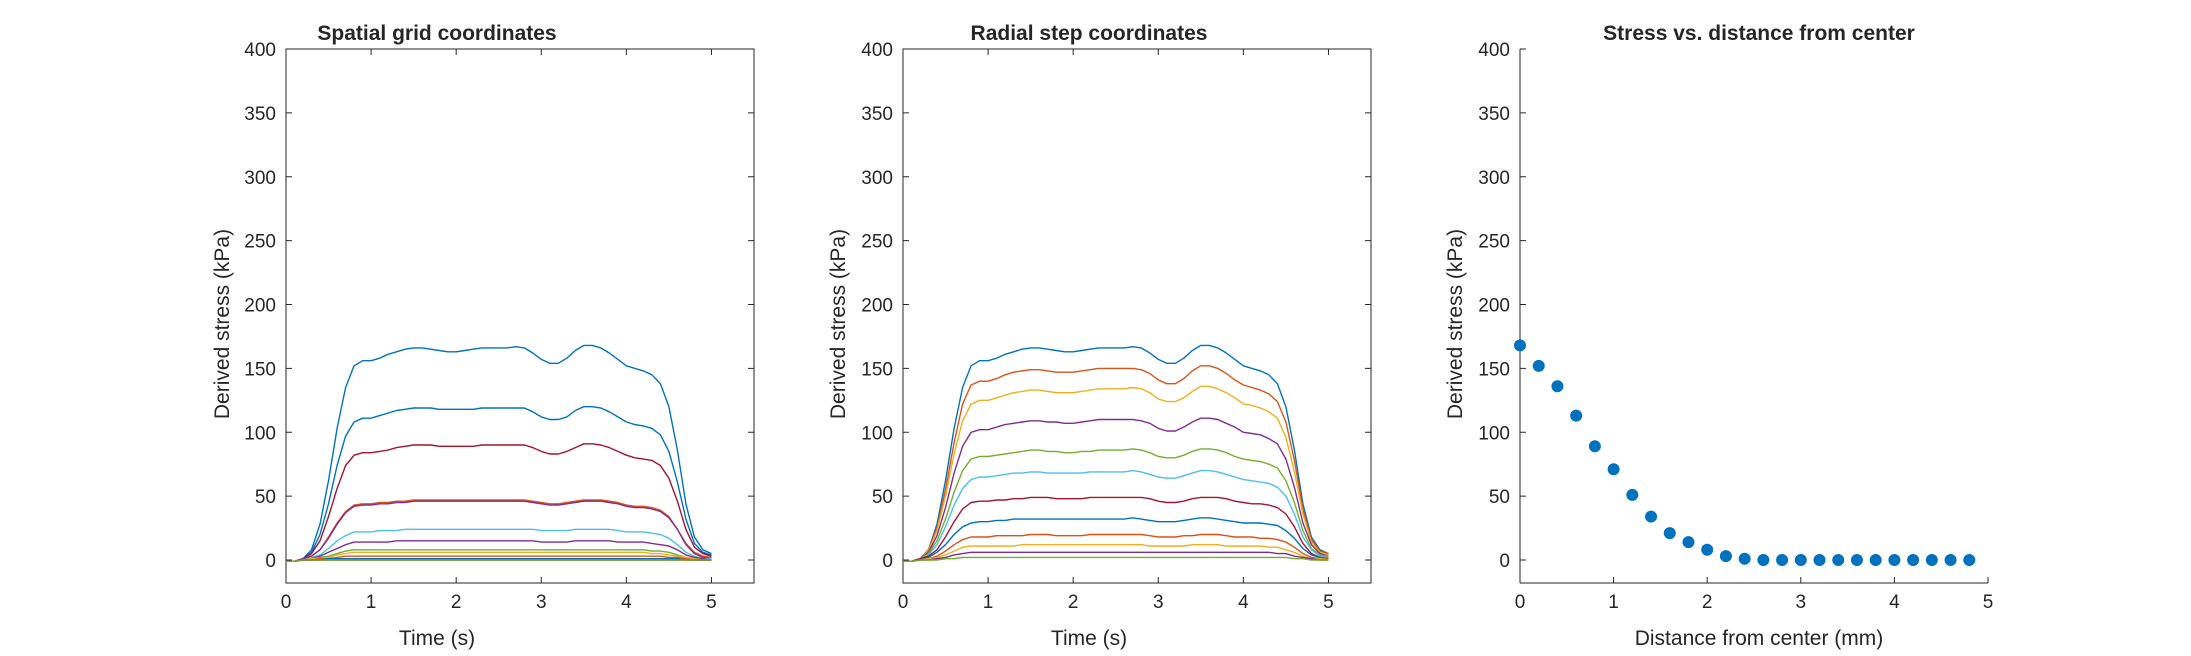 The width and height of the screenshot is (2191, 656). What do you see at coordinates (1089, 33) in the screenshot?
I see `chart-title: Radial step coordinates` at bounding box center [1089, 33].